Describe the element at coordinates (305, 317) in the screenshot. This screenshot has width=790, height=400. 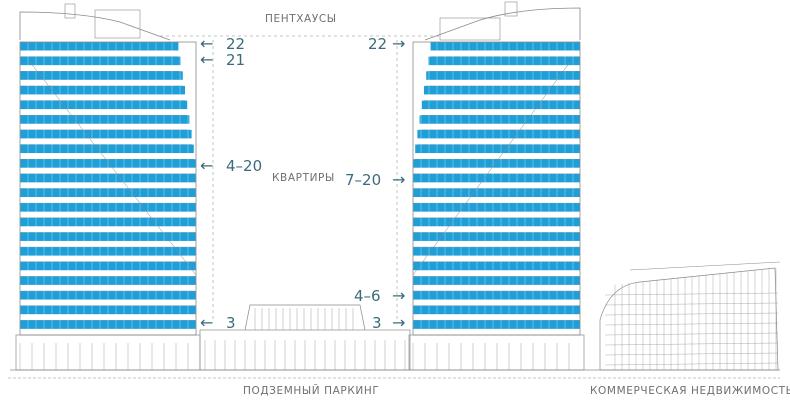
I see `podium-pavilion` at that location.